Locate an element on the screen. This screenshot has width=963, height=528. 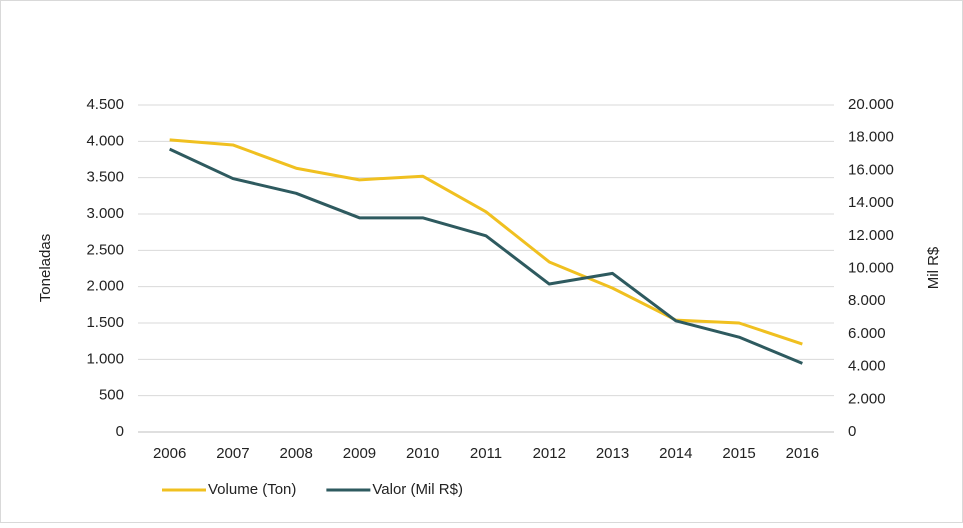
x-tick-label: 2013 is located at coordinates (612, 453).